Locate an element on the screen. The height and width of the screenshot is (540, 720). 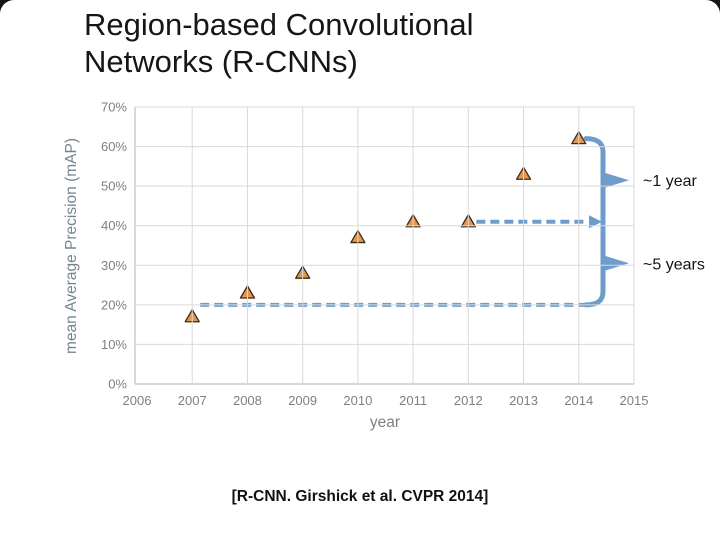
guide-arrowhead-icon is located at coordinates (595, 222).